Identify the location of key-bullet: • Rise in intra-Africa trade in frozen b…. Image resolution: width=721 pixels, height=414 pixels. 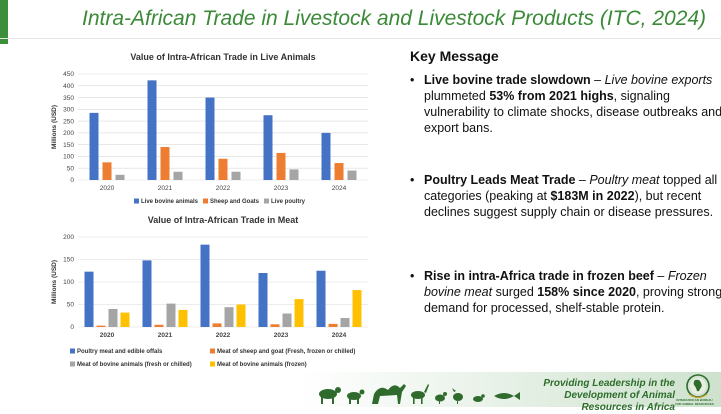
(565, 292).